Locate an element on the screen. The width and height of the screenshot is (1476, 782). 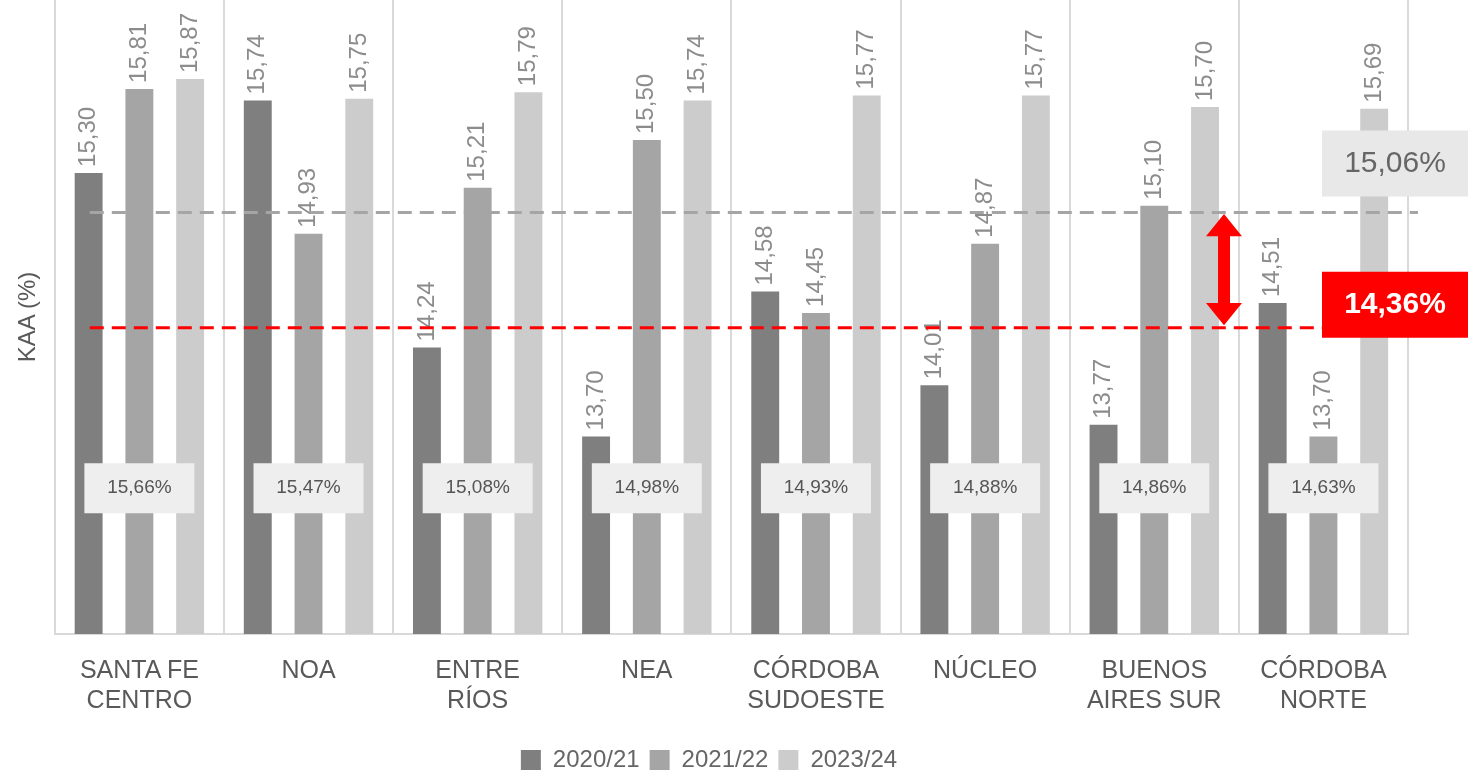
annotation: 15,47% is located at coordinates (308, 487).